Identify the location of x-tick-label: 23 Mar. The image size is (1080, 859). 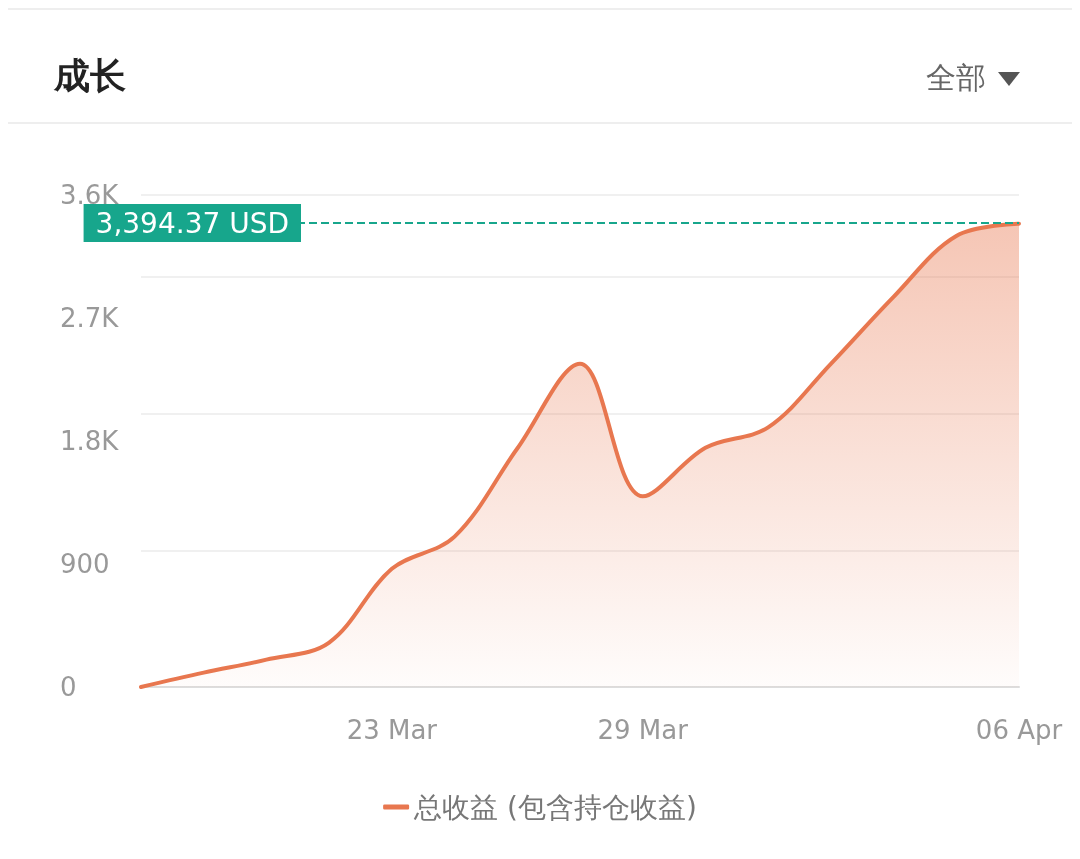
(392, 730).